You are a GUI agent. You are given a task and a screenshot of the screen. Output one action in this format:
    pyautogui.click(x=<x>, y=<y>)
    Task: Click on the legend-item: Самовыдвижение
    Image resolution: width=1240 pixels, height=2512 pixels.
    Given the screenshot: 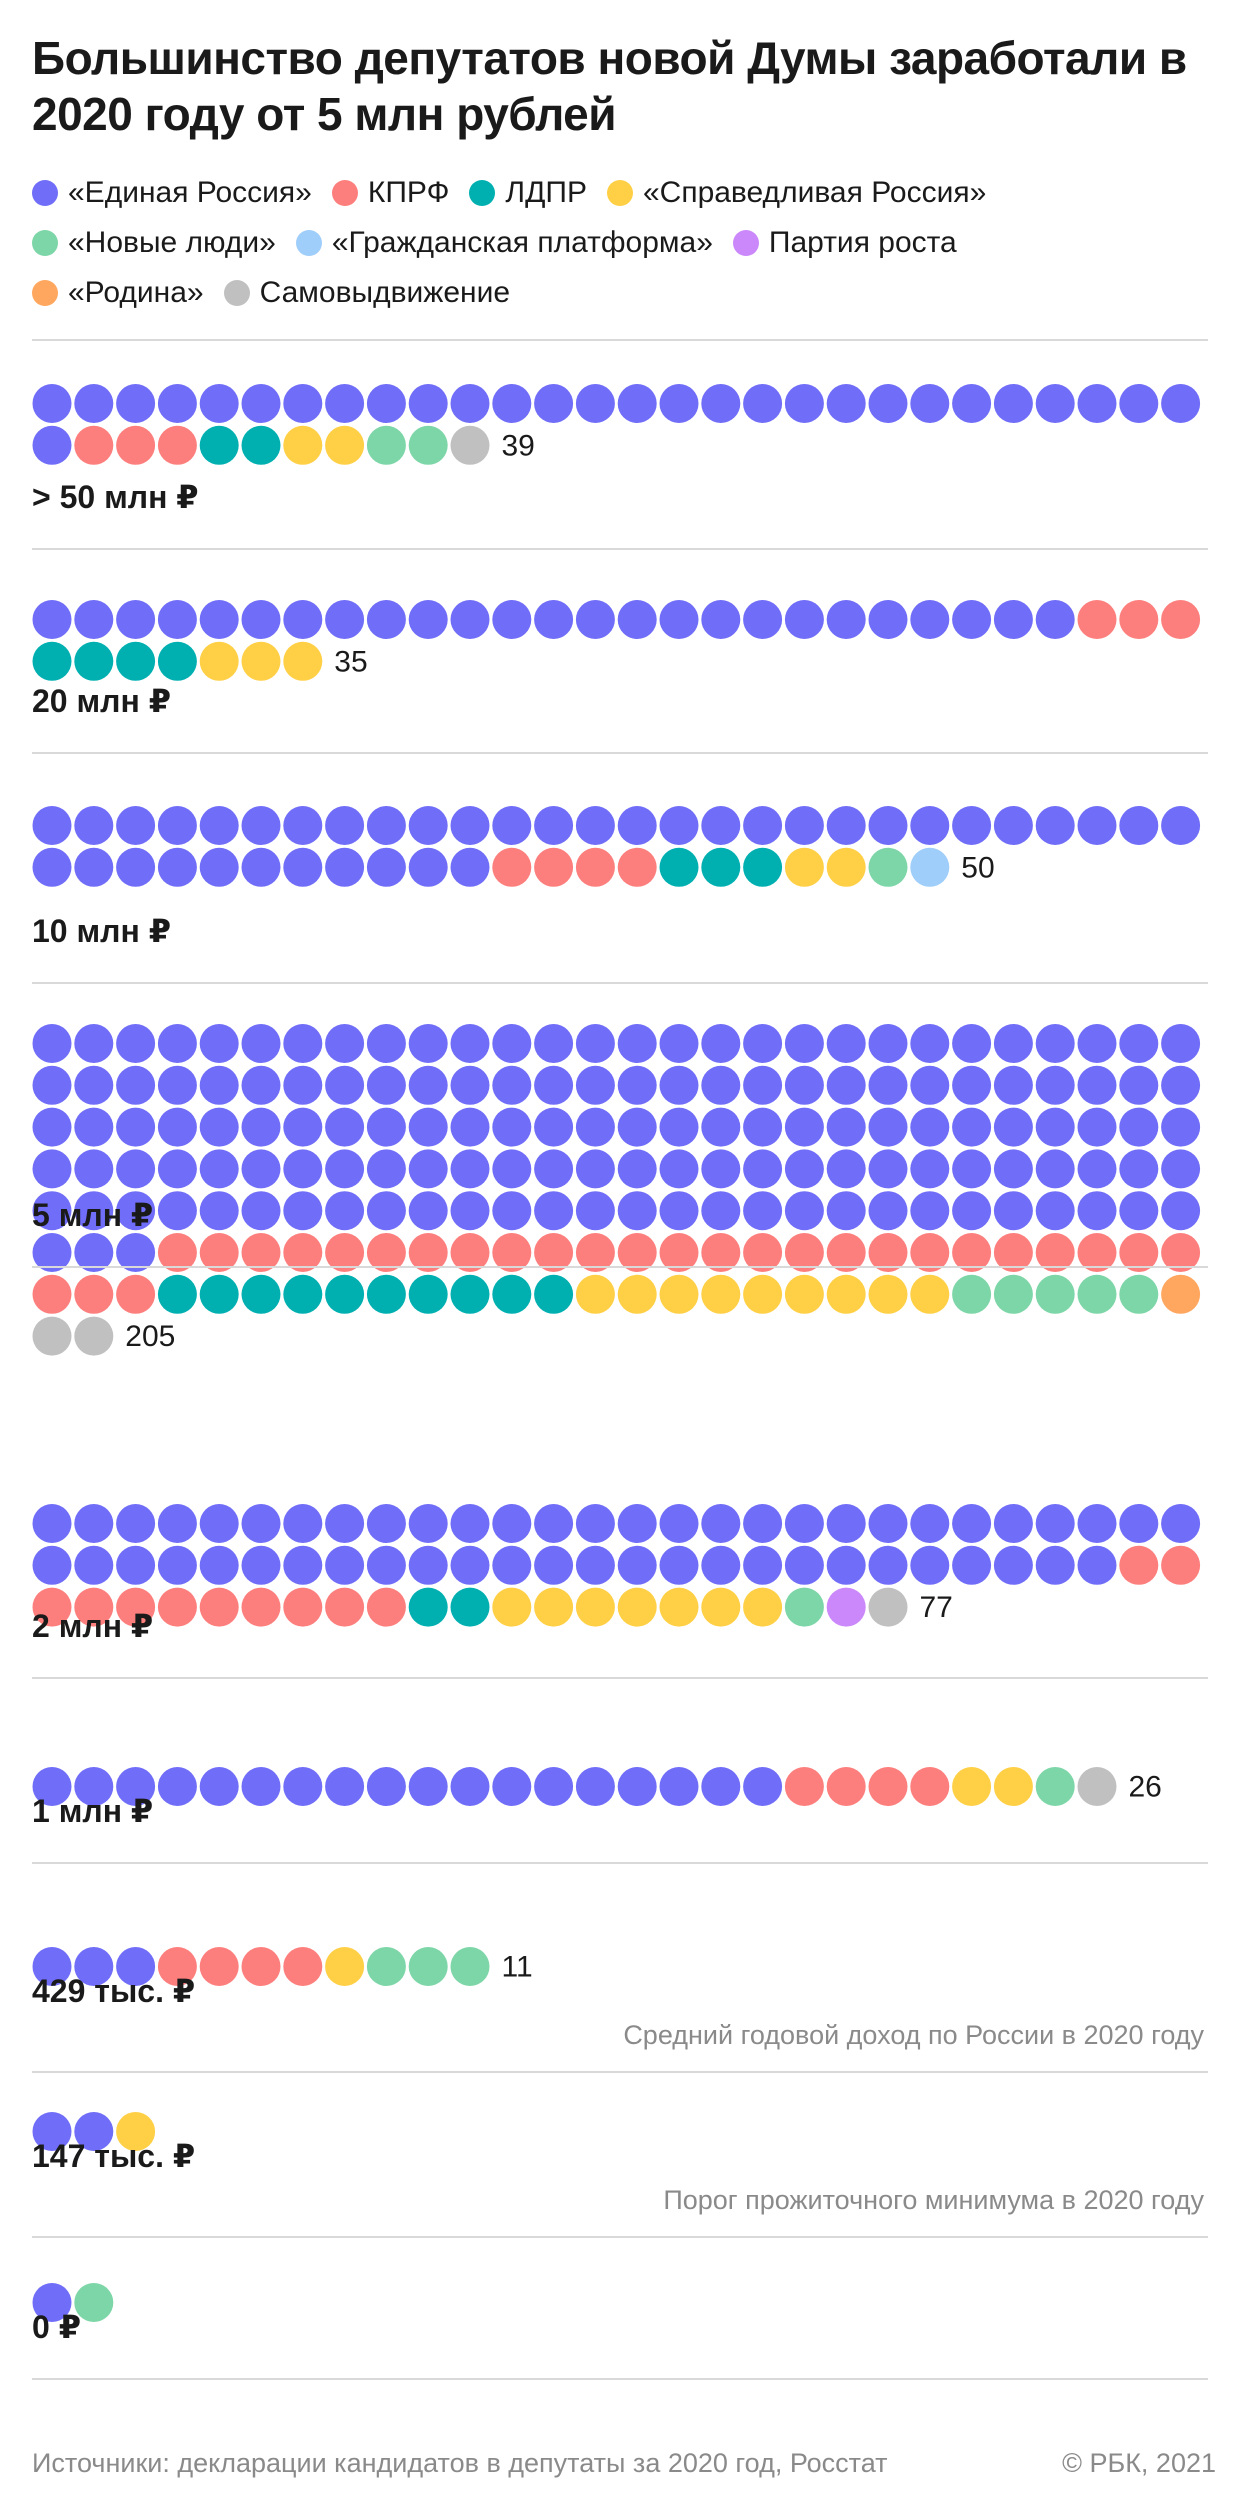 What is the action you would take?
    pyautogui.click(x=366, y=293)
    